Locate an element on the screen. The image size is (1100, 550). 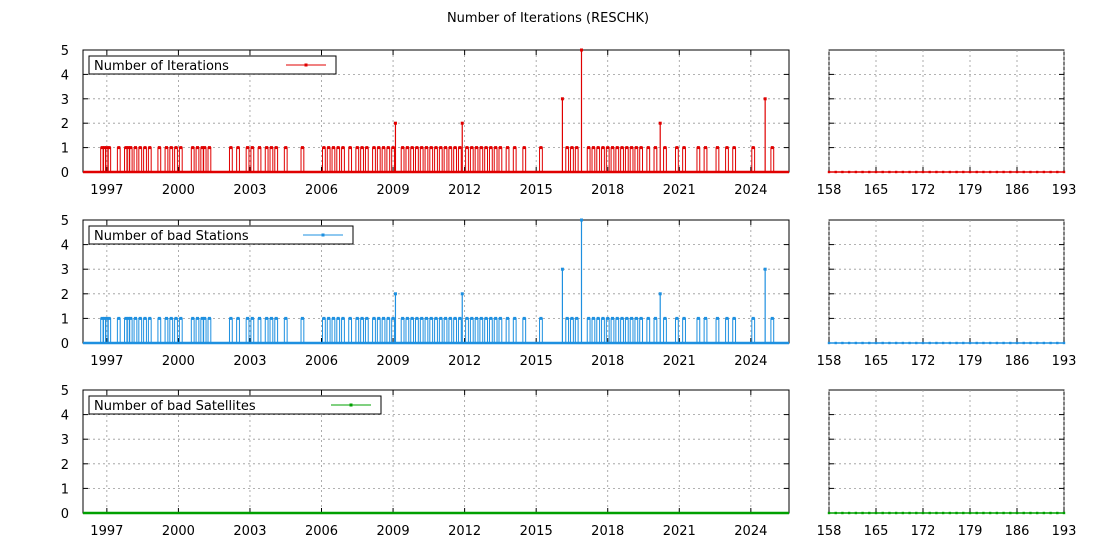
legend: Number of bad Stations is located at coordinates (221, 235).